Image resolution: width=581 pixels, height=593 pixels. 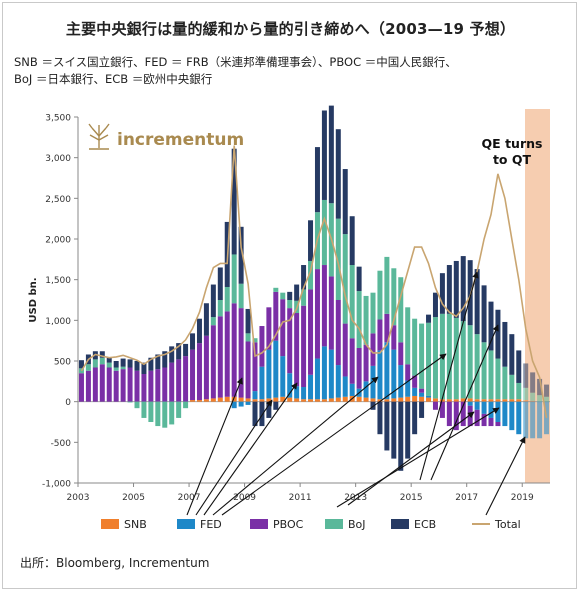 What do you see at coordinates (68, 403) in the screenshot?
I see `y-tick-label: 0` at bounding box center [68, 403].